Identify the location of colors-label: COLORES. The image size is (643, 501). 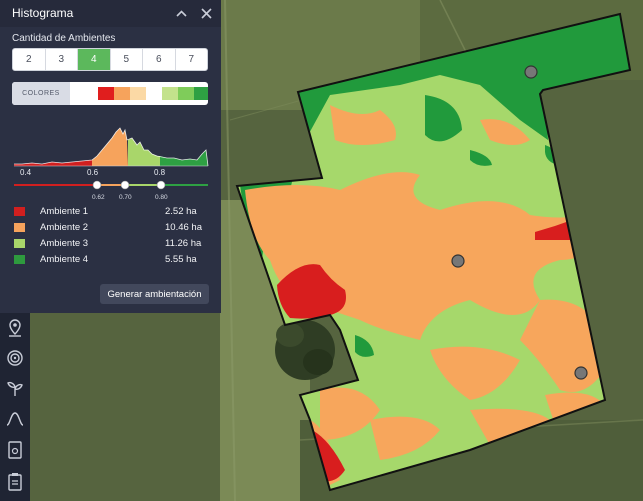
(41, 93).